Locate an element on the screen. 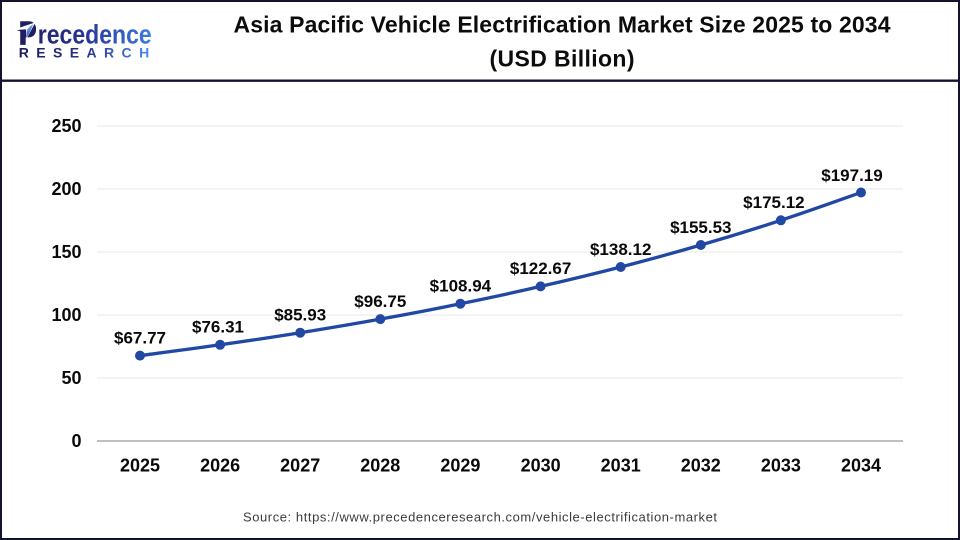 The width and height of the screenshot is (960, 540). svg-text: 2031 is located at coordinates (621, 466).